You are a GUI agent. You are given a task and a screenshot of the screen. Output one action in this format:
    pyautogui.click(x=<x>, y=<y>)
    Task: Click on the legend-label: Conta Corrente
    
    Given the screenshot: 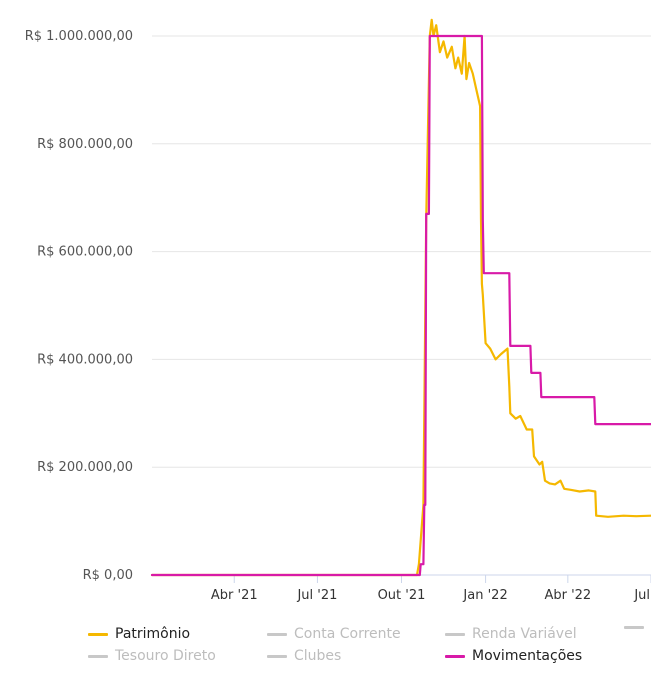 What is the action you would take?
    pyautogui.click(x=347, y=634)
    